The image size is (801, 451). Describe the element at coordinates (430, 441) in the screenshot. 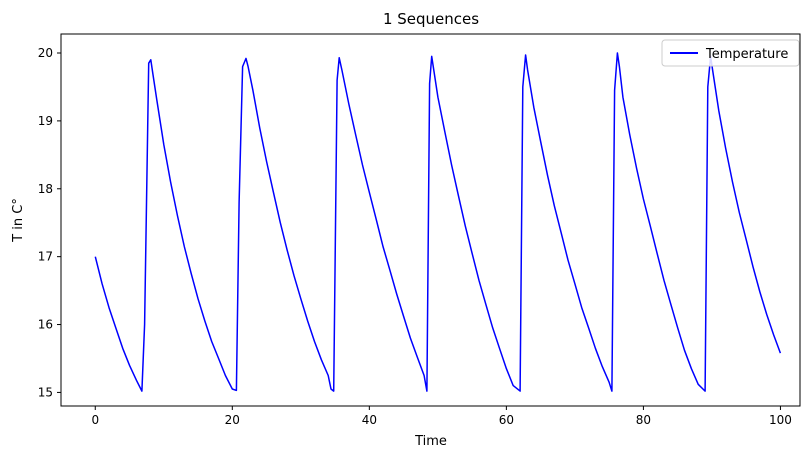

I see `x-axis-title: Time` at that location.